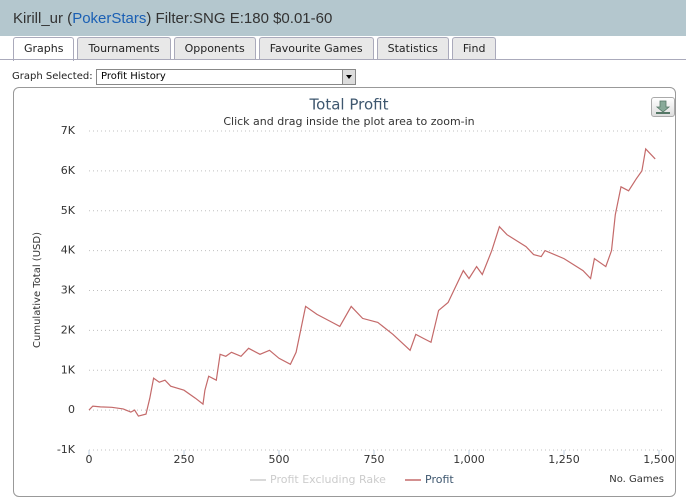  I want to click on y-tick-label: 3K, so click(68, 290).